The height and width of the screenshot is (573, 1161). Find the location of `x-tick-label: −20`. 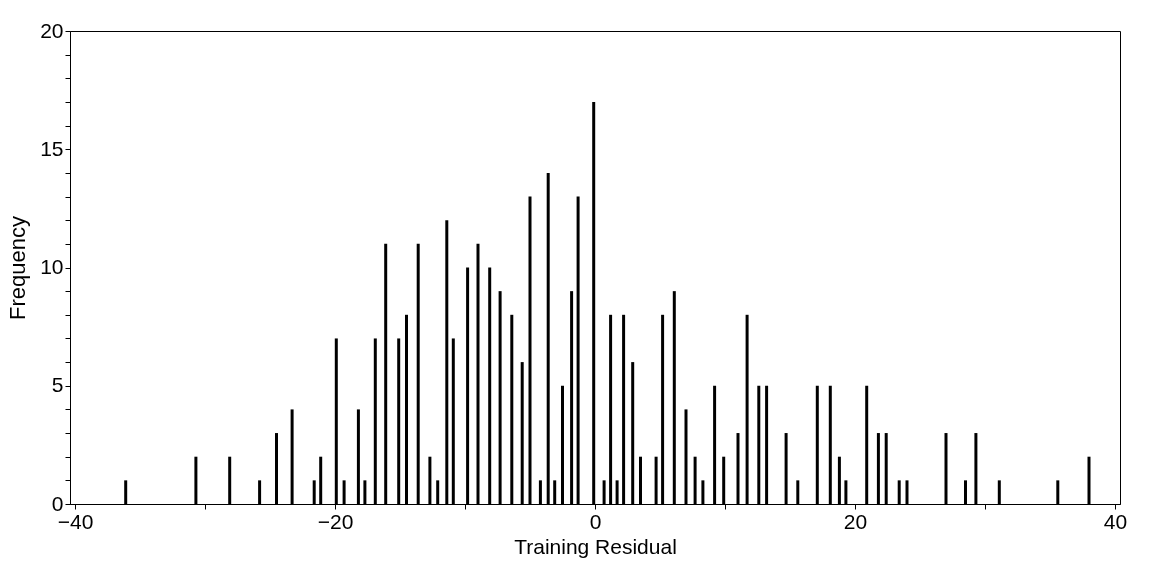

x-tick-label: −20 is located at coordinates (335, 521).